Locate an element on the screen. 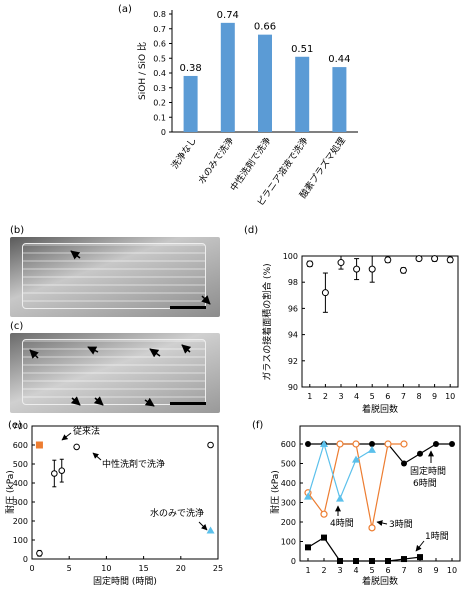 The width and height of the screenshot is (470, 597). chart-e-ytick-label: 0 is located at coordinates (25, 559).